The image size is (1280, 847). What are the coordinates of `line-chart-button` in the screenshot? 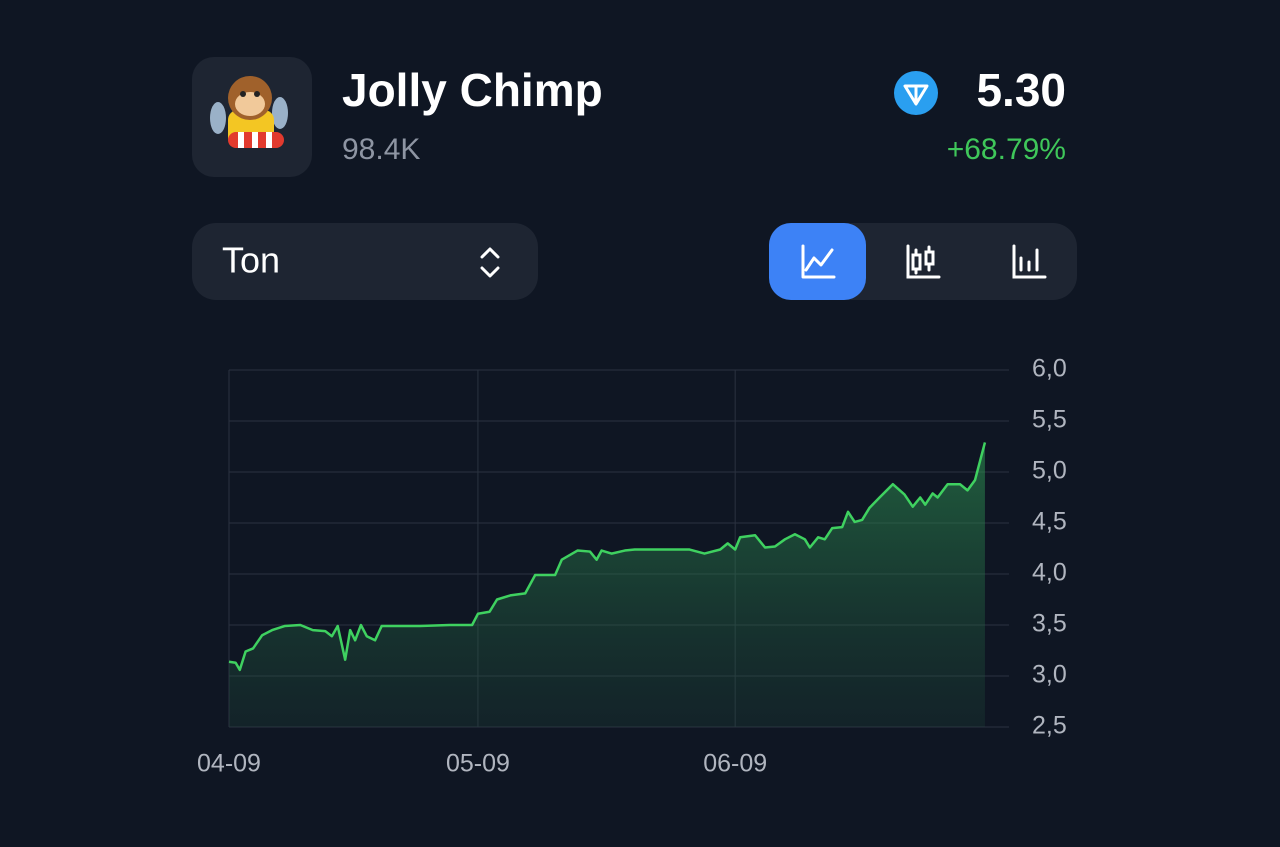 It's located at (817, 261).